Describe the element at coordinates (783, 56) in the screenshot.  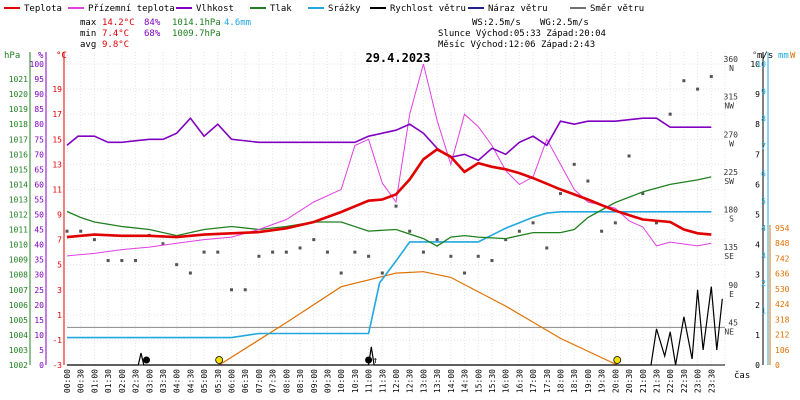
I see `unit-rain: mm` at that location.